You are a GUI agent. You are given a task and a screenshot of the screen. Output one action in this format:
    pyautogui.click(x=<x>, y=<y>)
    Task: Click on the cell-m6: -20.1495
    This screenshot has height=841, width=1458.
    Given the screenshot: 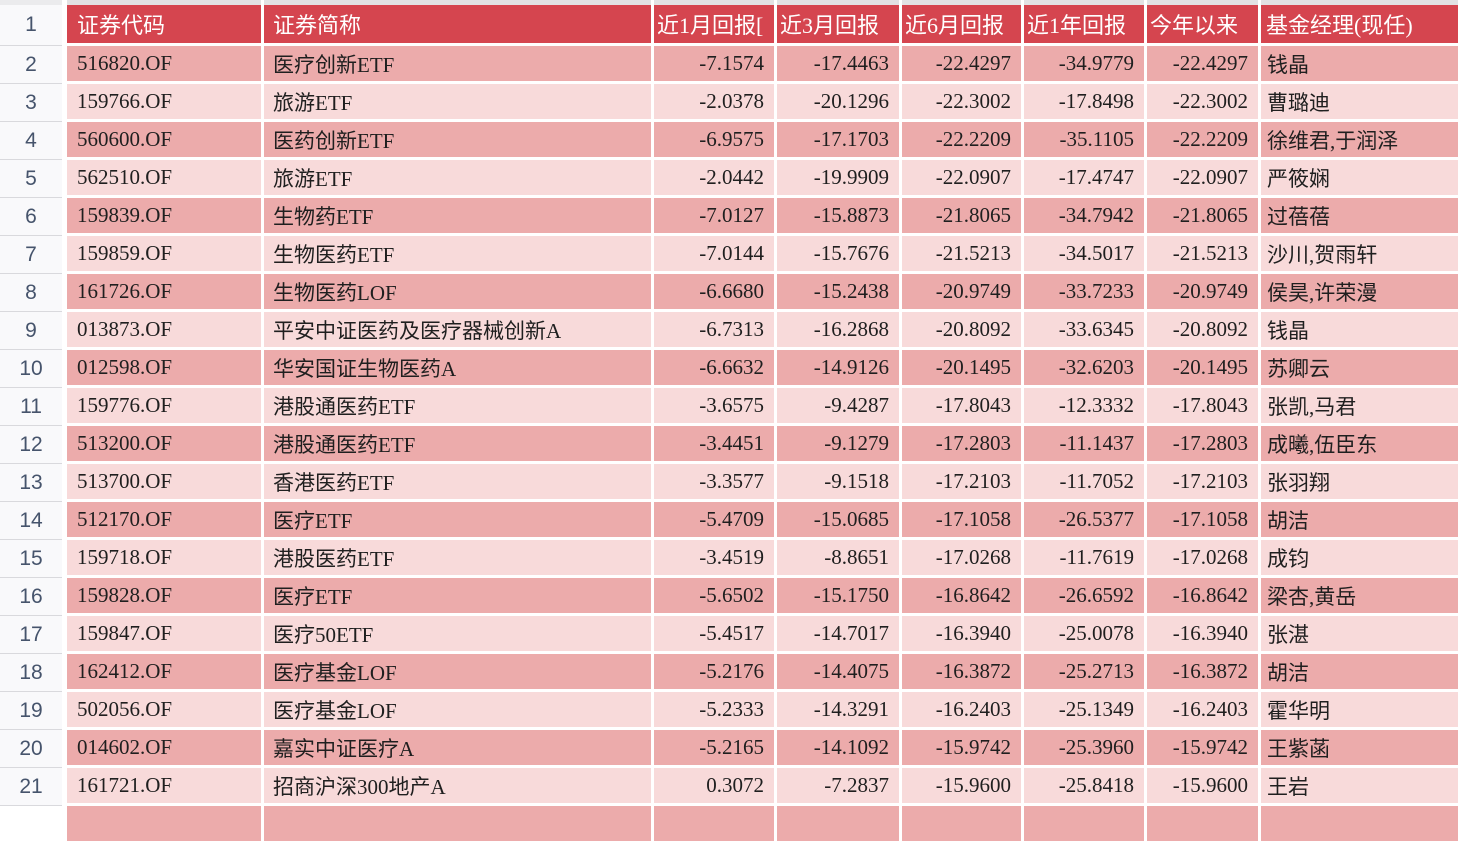 What is the action you would take?
    pyautogui.click(x=961, y=367)
    